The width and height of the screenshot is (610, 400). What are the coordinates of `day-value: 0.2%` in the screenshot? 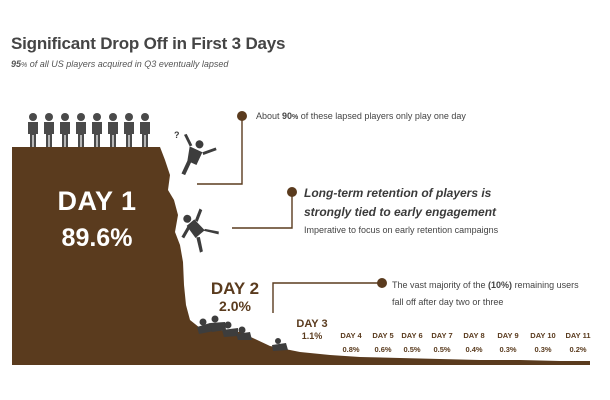 It's located at (578, 349).